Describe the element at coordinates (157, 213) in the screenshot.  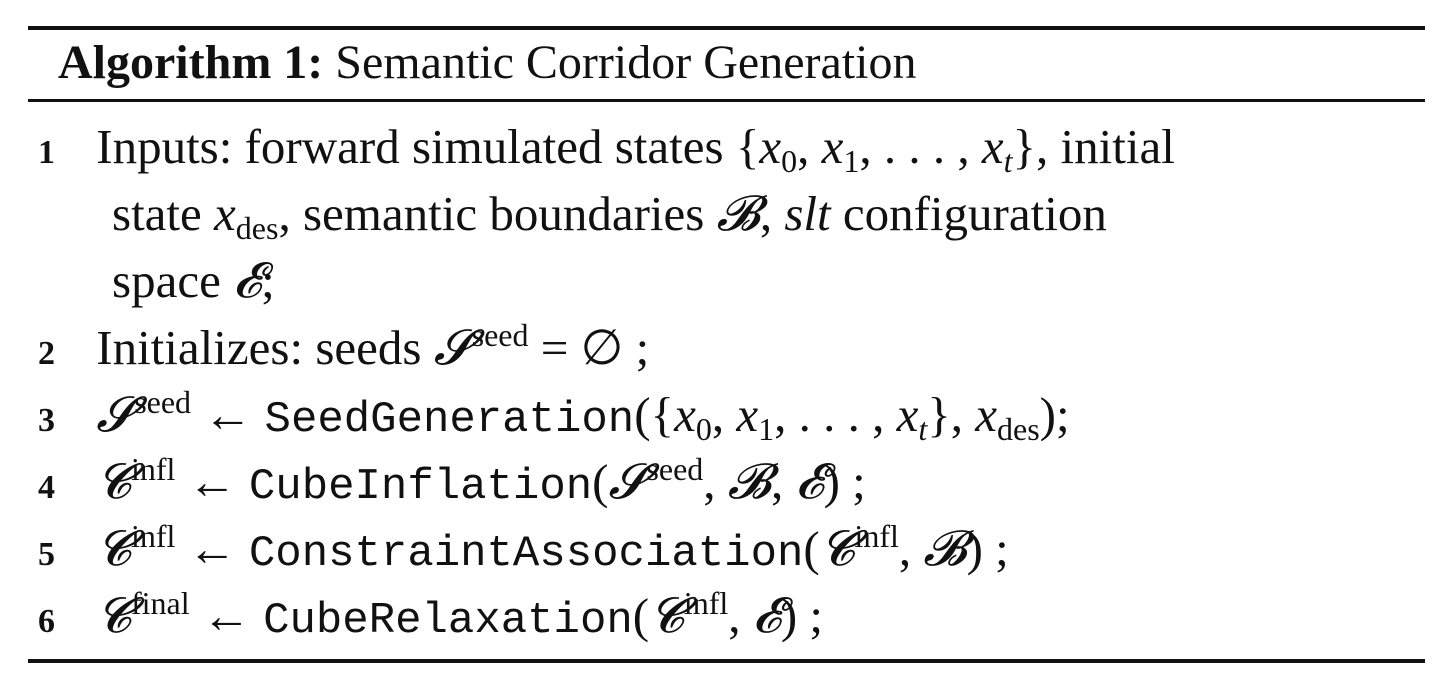
I see `step-1-text-c: state` at that location.